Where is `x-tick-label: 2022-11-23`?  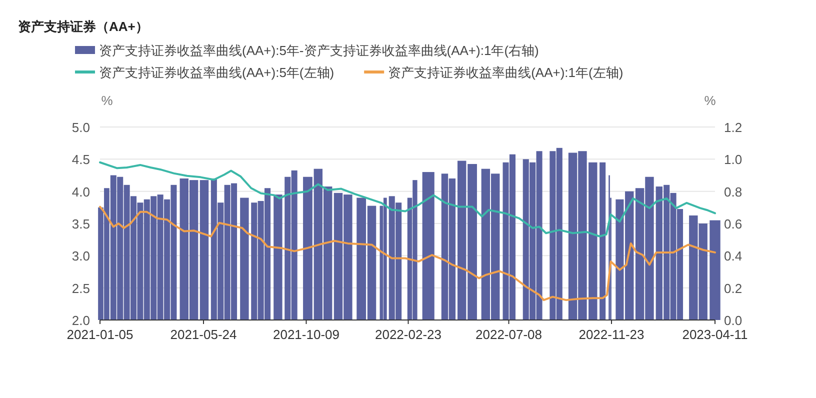
x-tick-label: 2022-11-23 is located at coordinates (611, 334).